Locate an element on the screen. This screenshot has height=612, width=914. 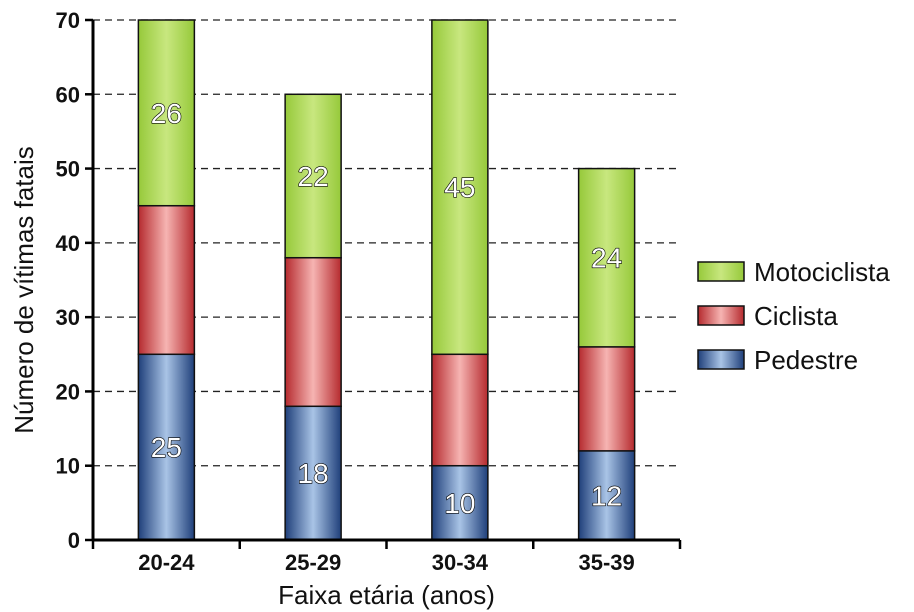
data-label: 10 is located at coordinates (459, 503).